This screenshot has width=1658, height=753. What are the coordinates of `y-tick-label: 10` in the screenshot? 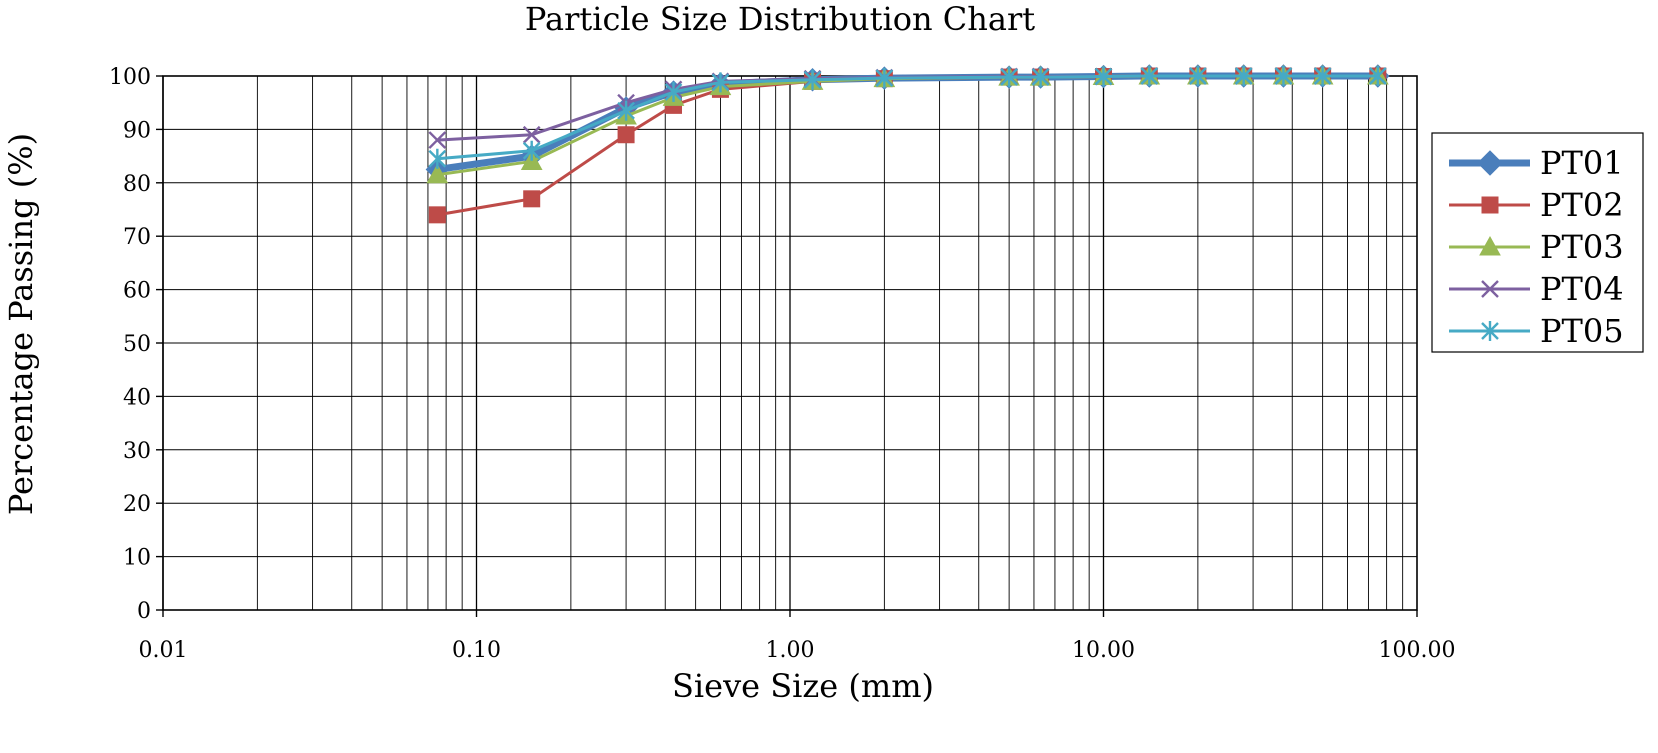 It's located at (137, 558).